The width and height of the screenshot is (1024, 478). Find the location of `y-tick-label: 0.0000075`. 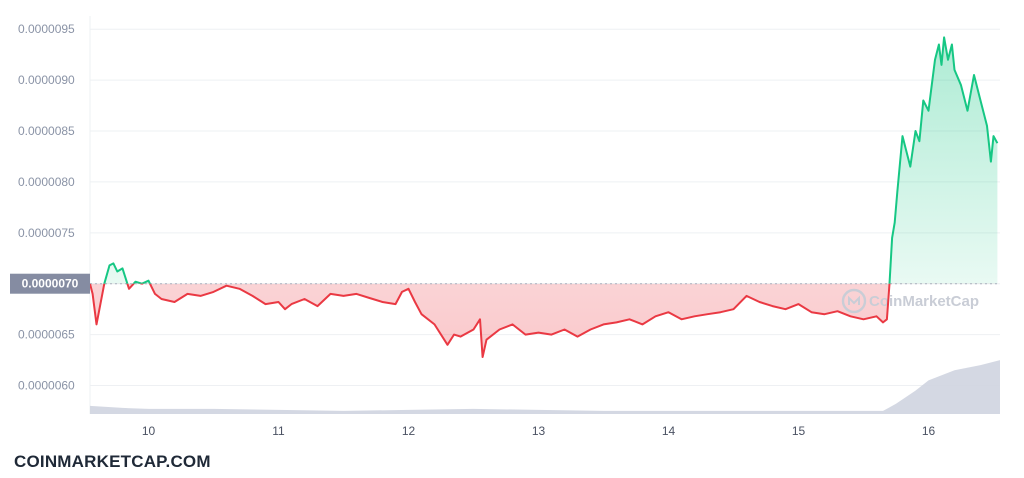

y-tick-label: 0.0000075 is located at coordinates (46, 233).